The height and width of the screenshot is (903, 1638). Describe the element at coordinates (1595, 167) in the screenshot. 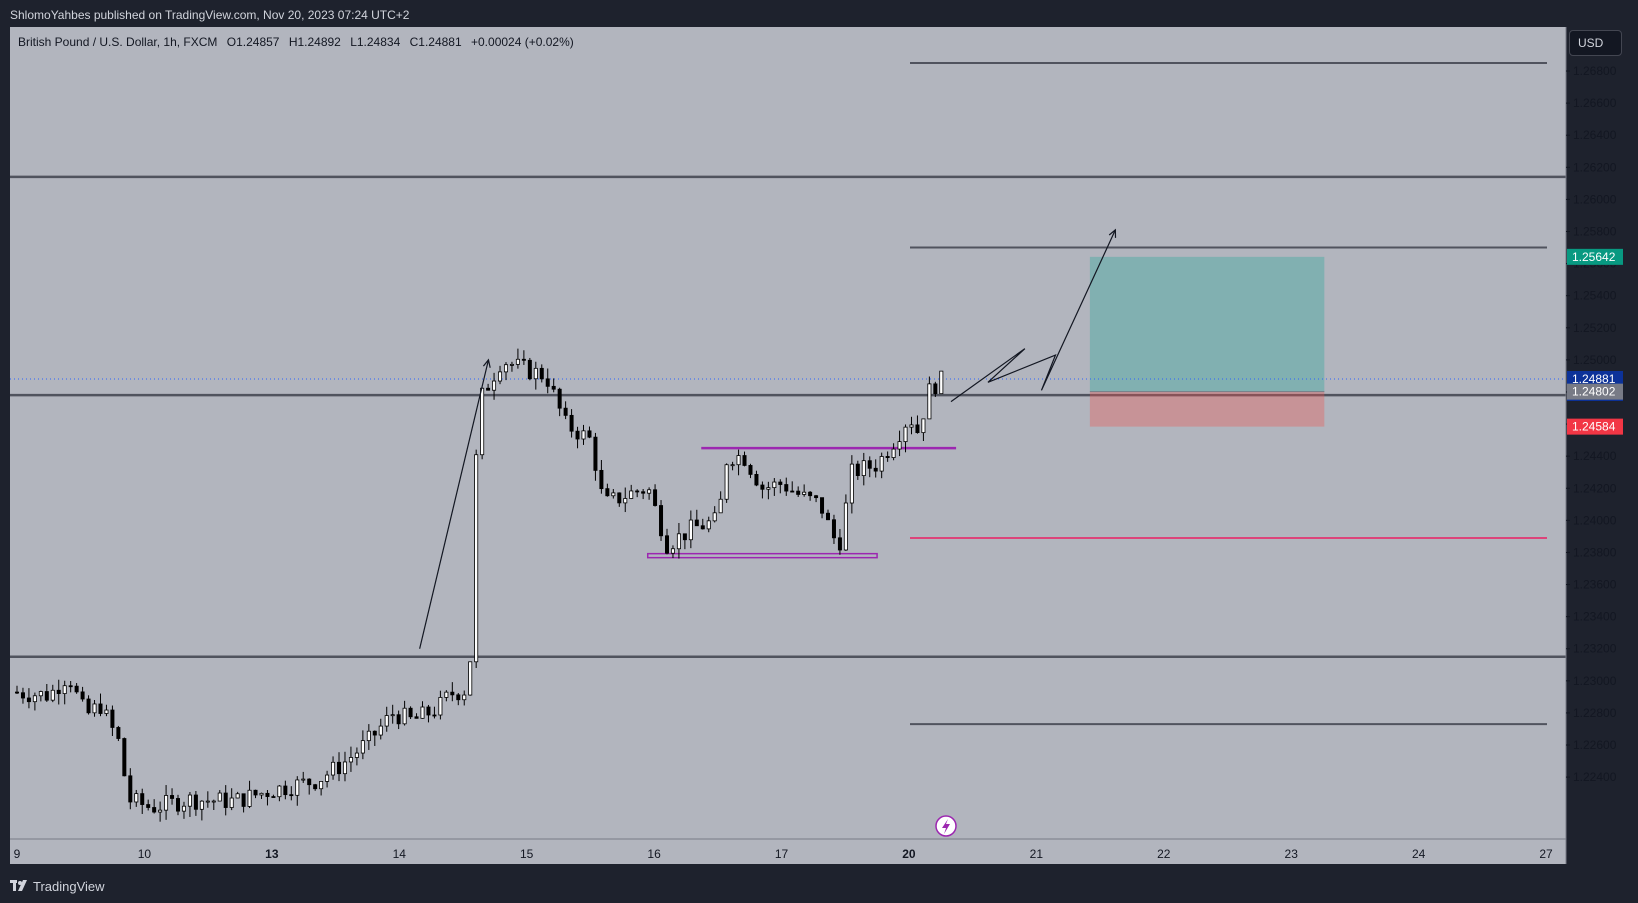

I see `y-tick-label: 1.26200` at that location.